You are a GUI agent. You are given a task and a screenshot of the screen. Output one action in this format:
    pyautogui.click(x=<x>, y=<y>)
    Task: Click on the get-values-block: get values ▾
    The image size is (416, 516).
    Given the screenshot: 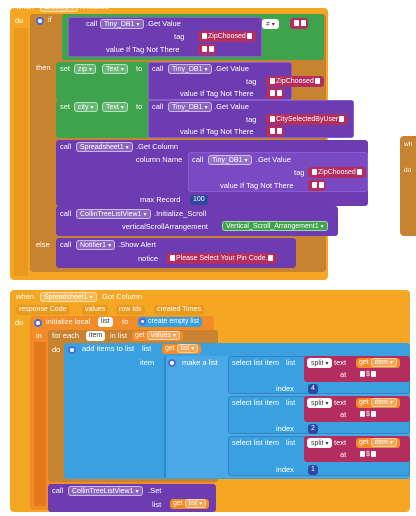 What is the action you would take?
    pyautogui.click(x=157, y=336)
    